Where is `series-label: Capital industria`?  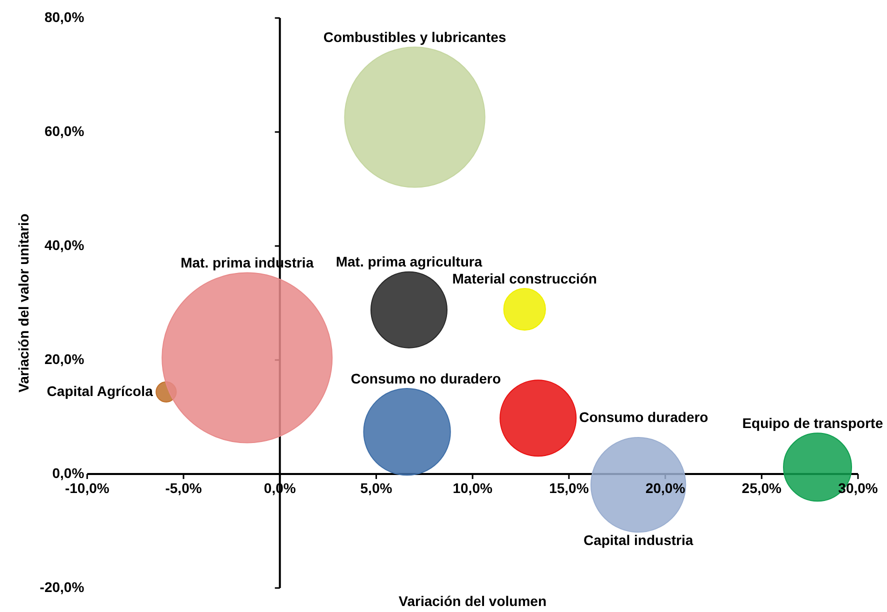 series-label: Capital industria is located at coordinates (638, 540).